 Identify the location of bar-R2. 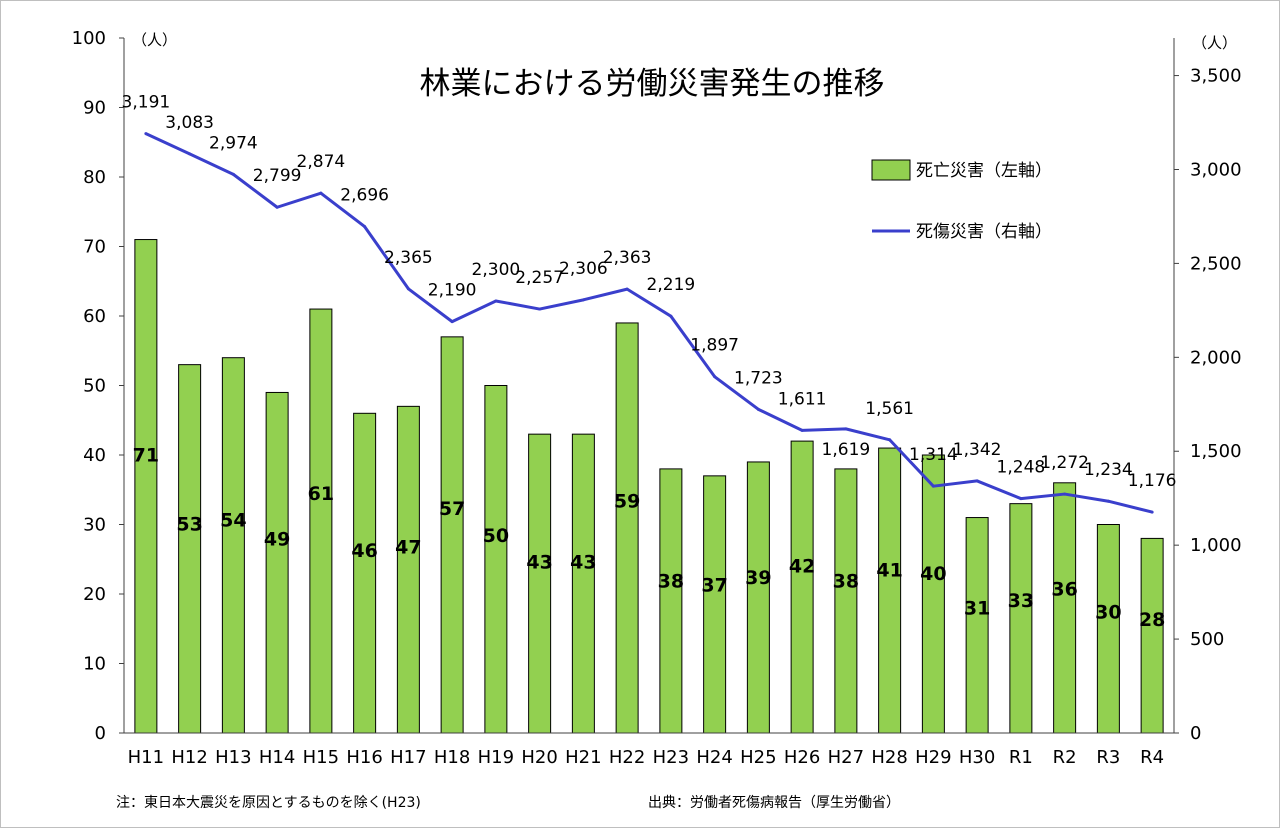
(1065, 608).